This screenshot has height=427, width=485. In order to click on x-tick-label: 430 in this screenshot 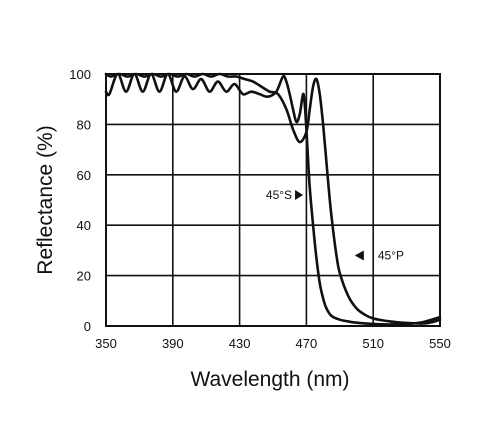, I will do `click(240, 343)`.